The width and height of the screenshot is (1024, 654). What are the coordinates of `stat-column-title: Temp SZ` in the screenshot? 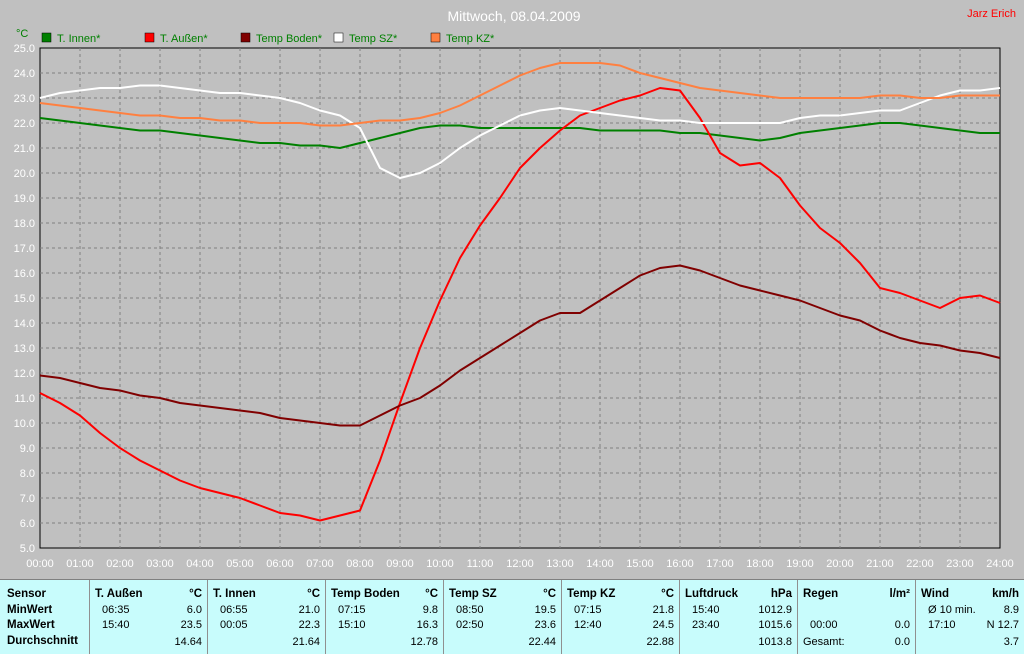 It's located at (473, 594).